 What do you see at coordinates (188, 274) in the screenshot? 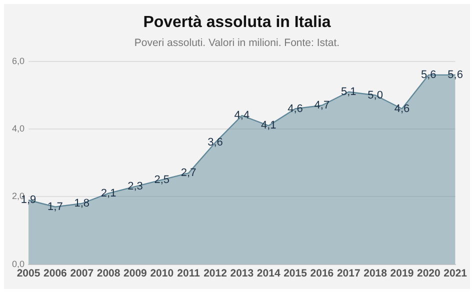
I see `x-tick-label: 2011` at bounding box center [188, 274].